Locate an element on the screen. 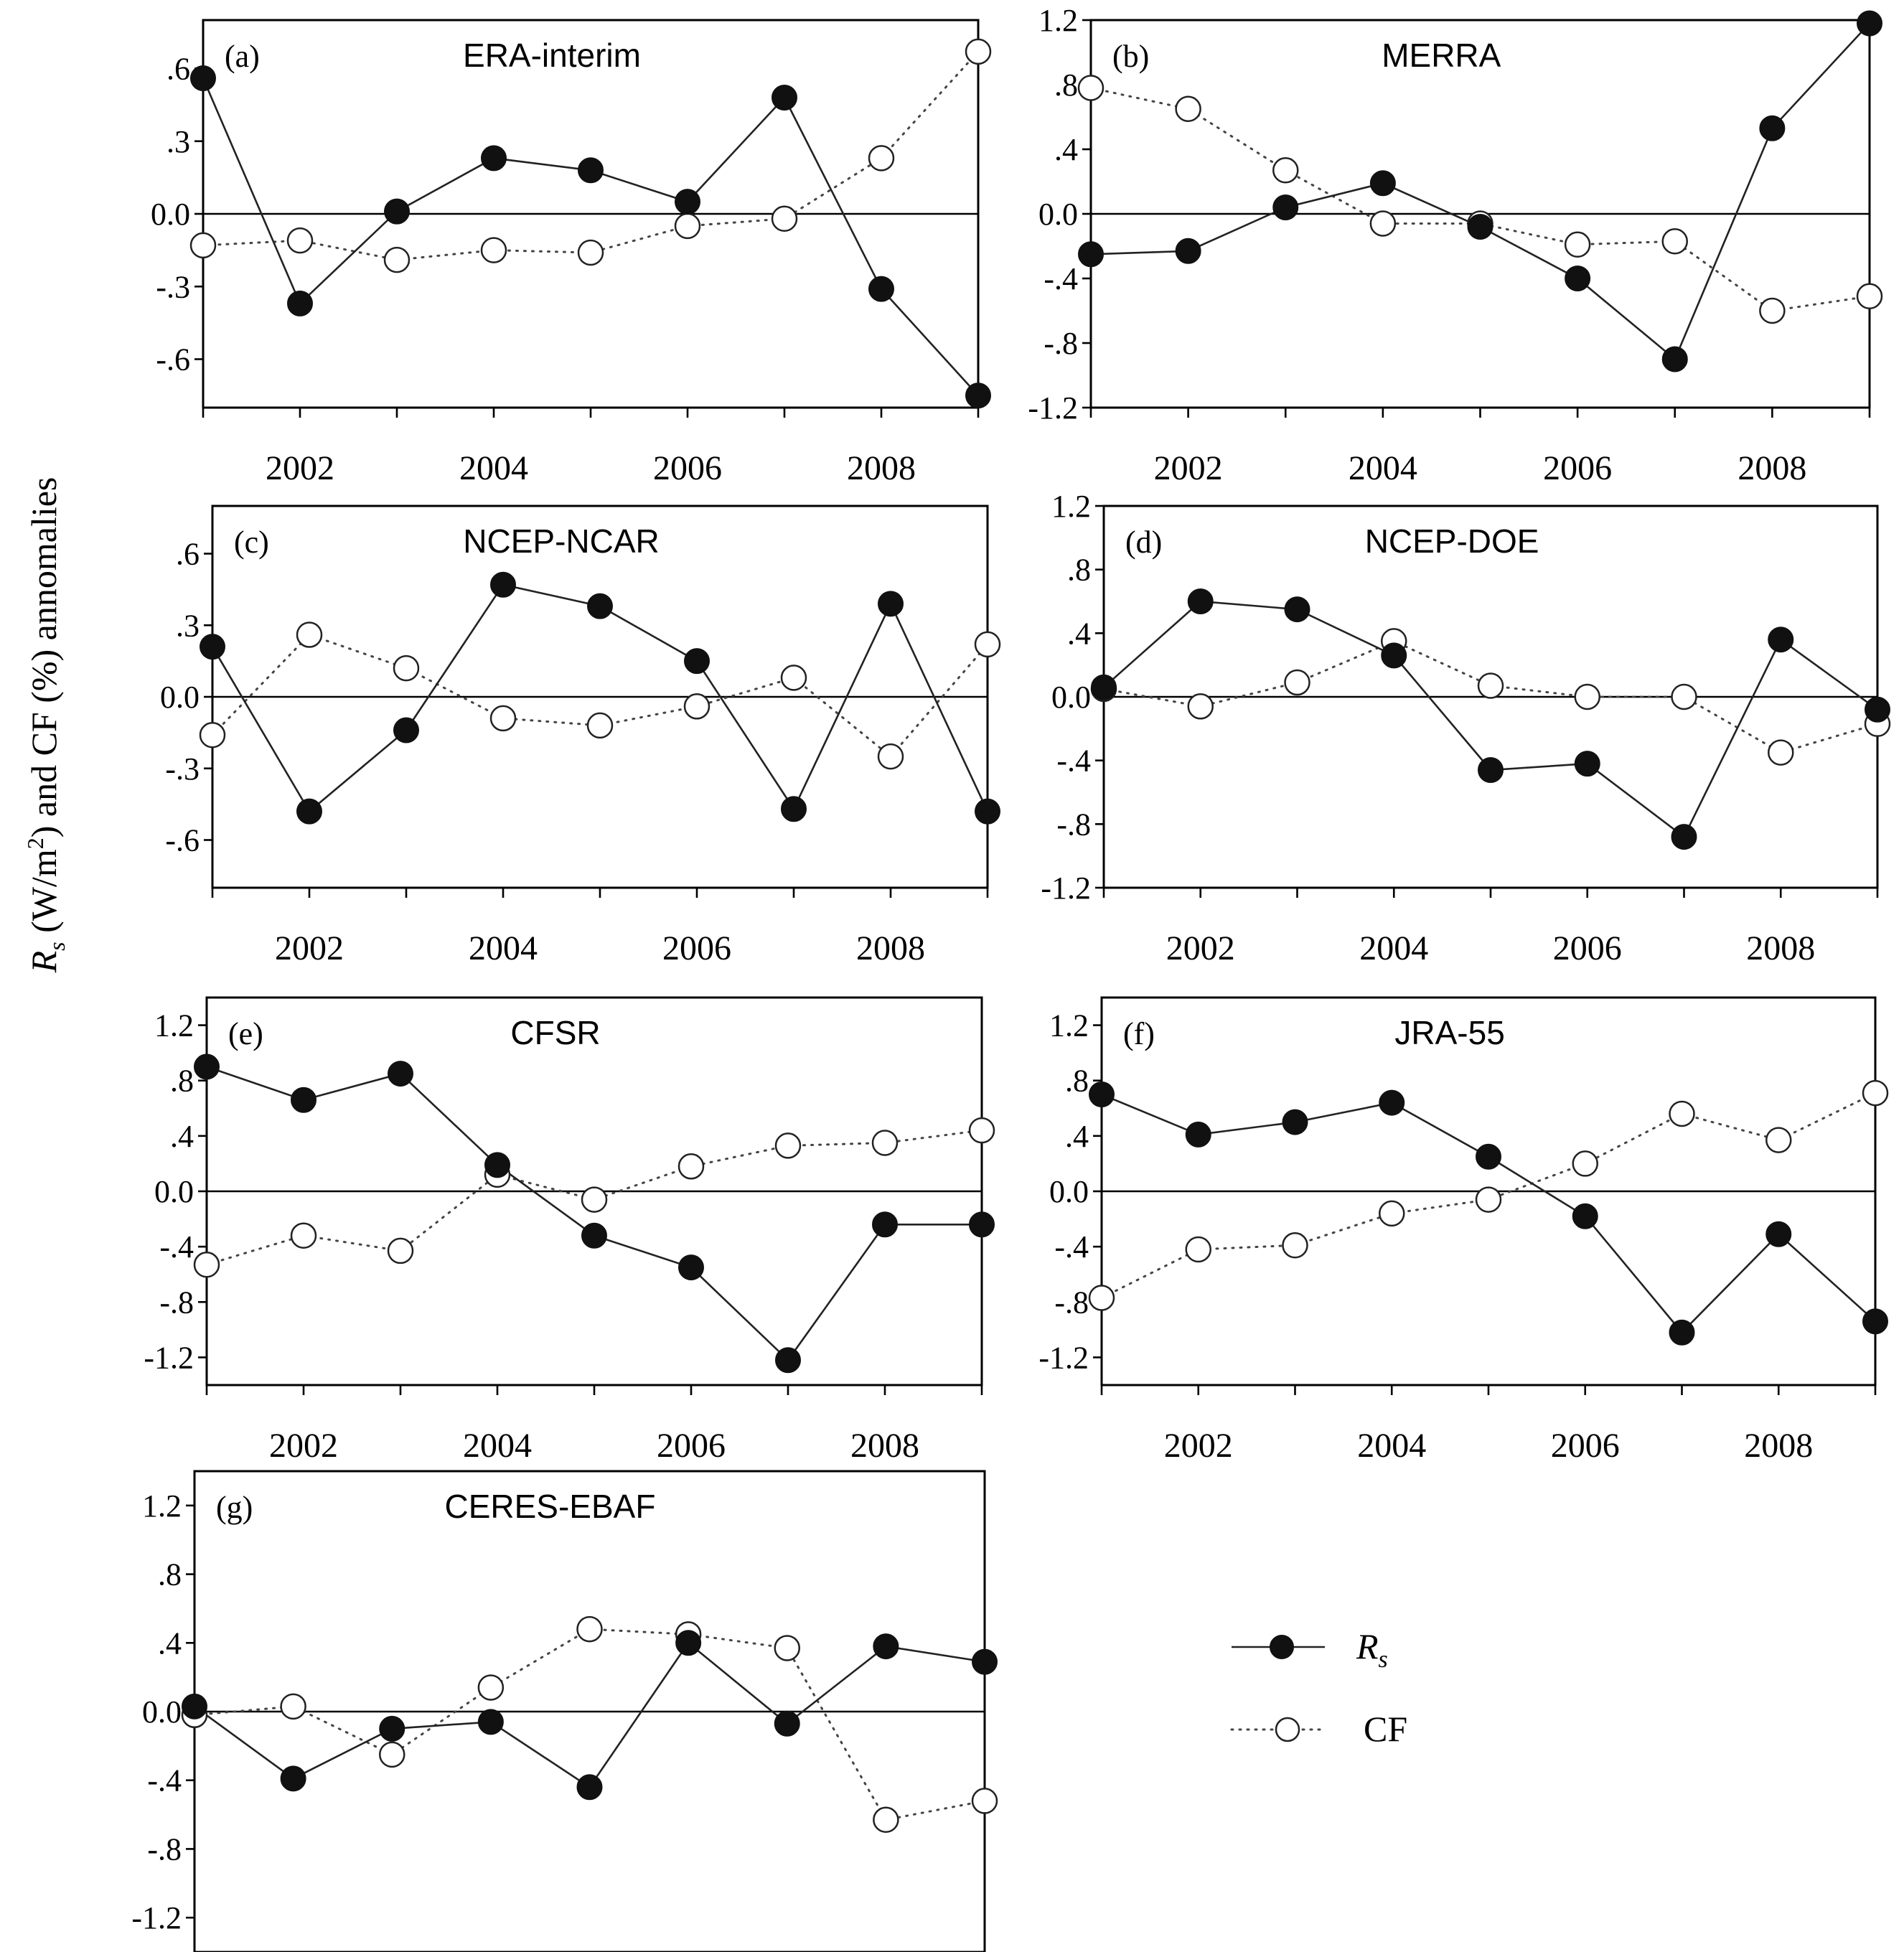 The image size is (1904, 1952). panel-title: MERRA is located at coordinates (1441, 56).